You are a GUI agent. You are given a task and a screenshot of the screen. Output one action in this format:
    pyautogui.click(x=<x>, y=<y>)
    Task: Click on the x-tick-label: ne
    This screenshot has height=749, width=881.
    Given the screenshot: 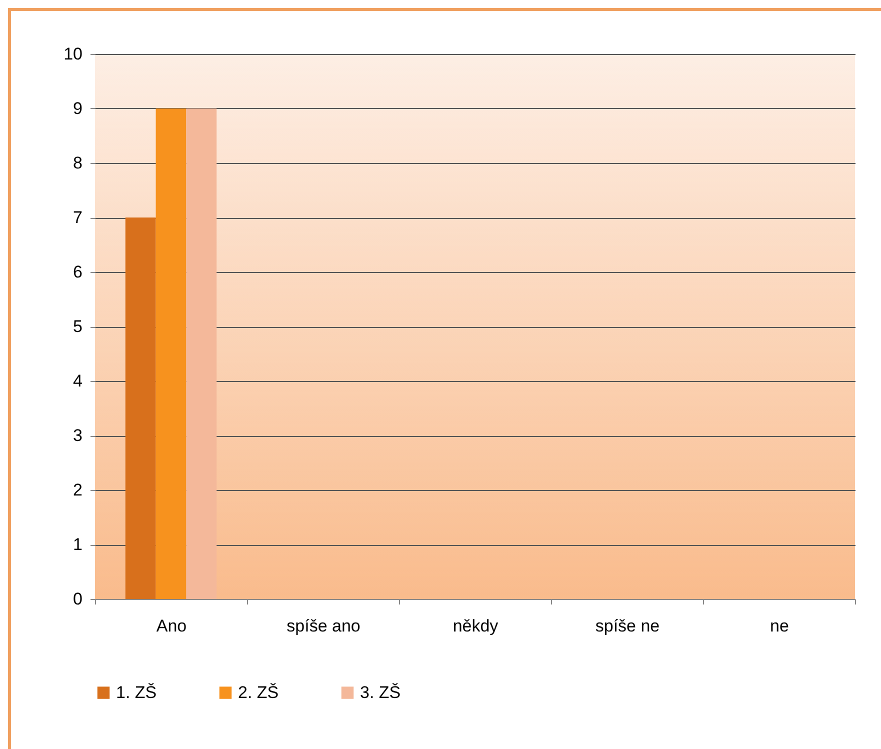 What is the action you would take?
    pyautogui.click(x=779, y=626)
    